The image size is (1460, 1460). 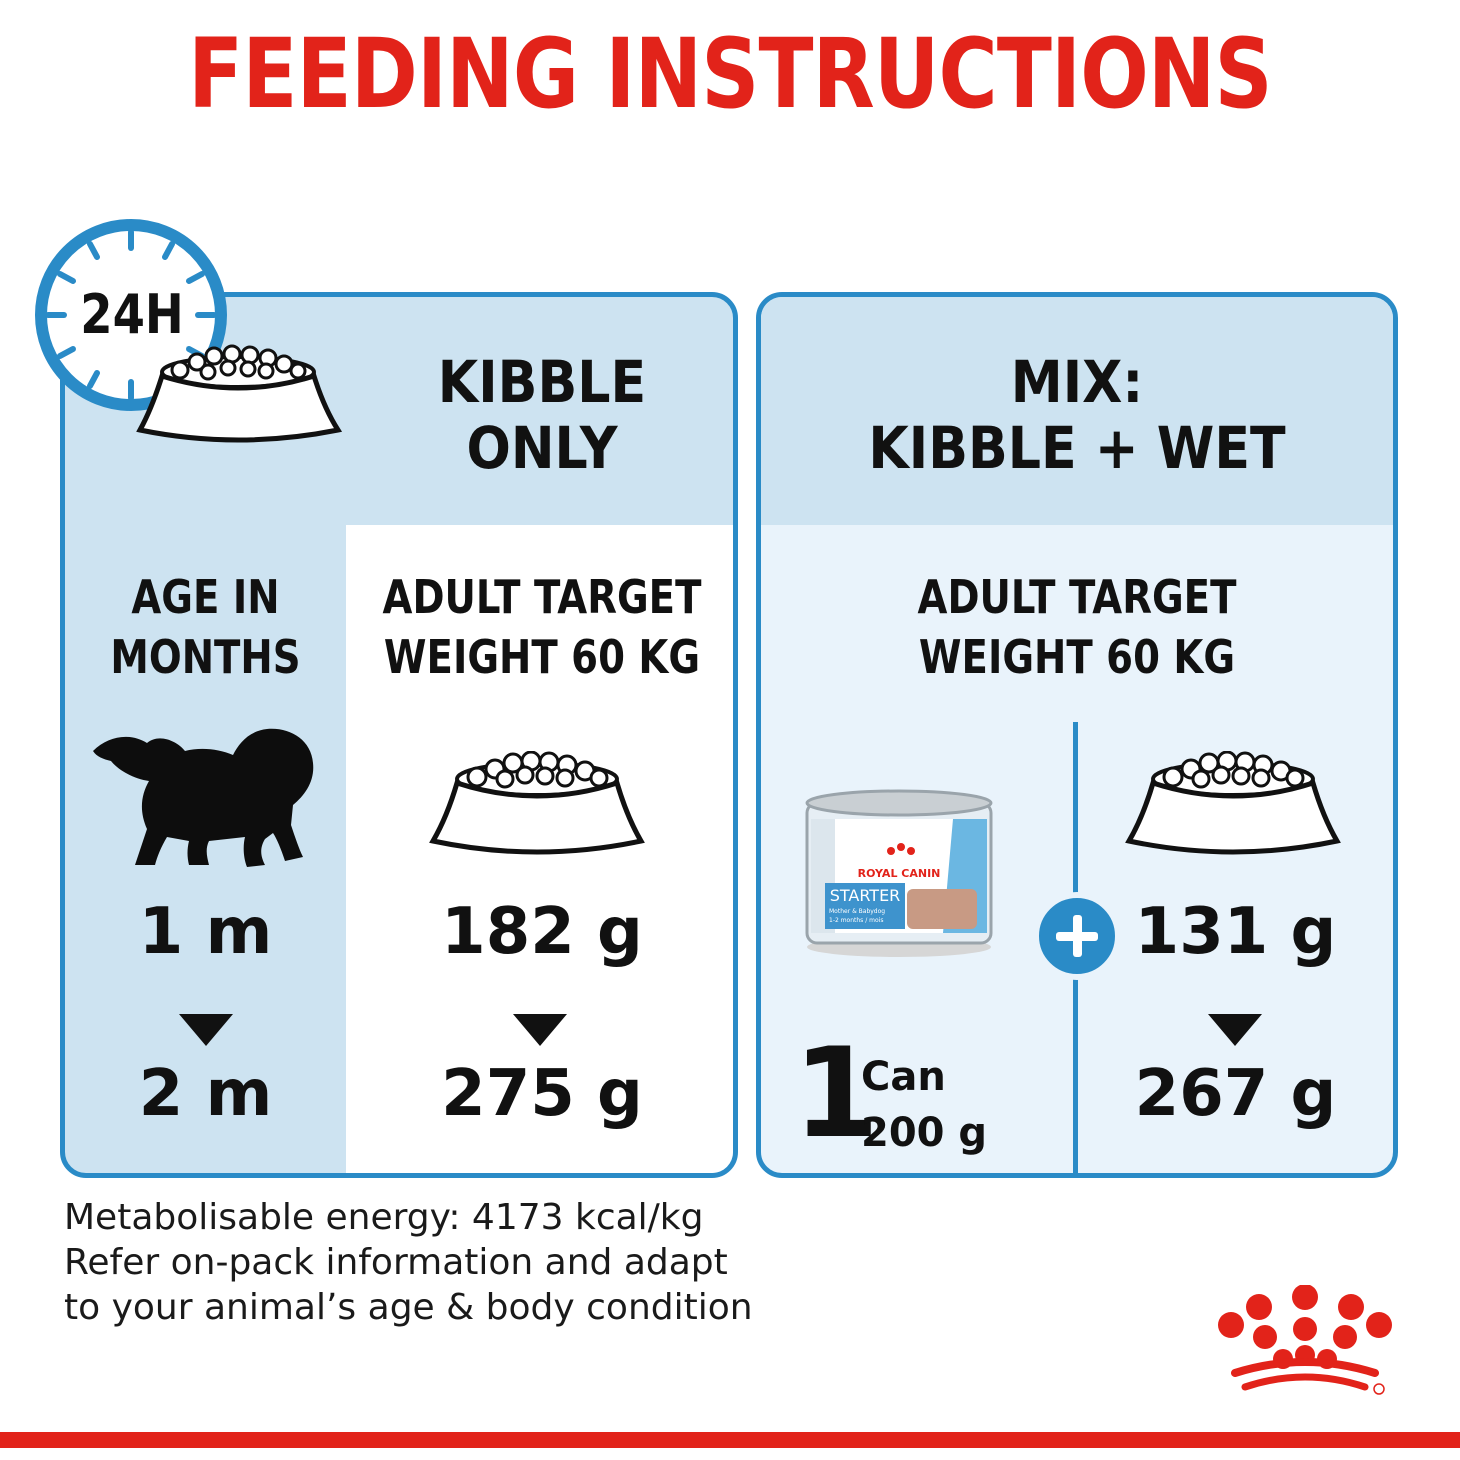 I want to click on bottom-bar, so click(x=730, y=1440).